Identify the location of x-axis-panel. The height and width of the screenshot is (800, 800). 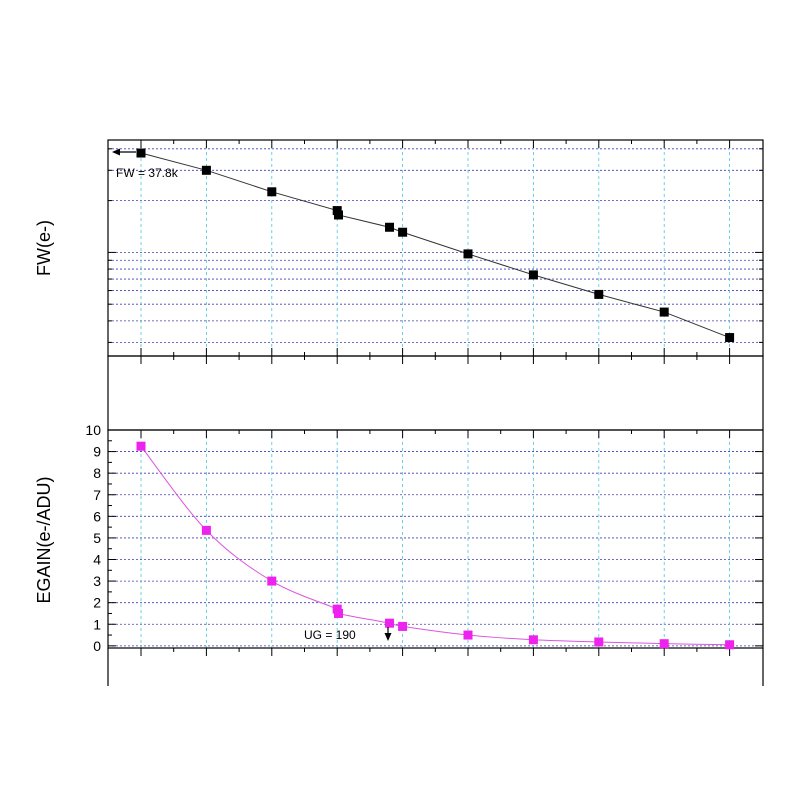
(435, 667).